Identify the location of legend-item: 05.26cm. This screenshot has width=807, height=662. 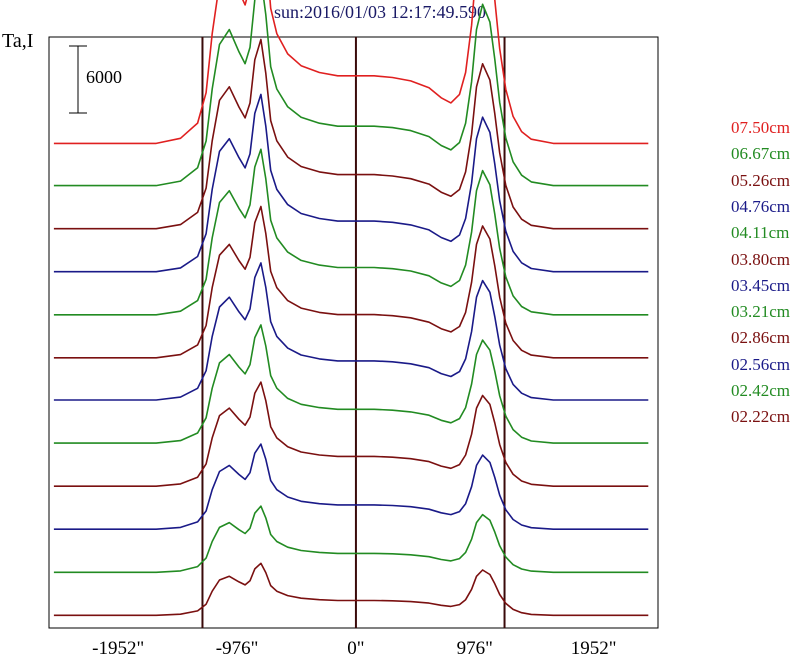
(761, 180).